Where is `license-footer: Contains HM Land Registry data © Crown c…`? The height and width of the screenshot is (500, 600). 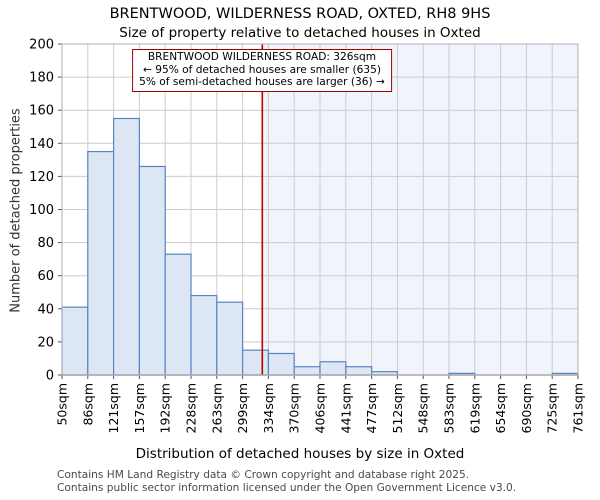
license-footer: Contains HM Land Registry data © Crown c… is located at coordinates (286, 481).